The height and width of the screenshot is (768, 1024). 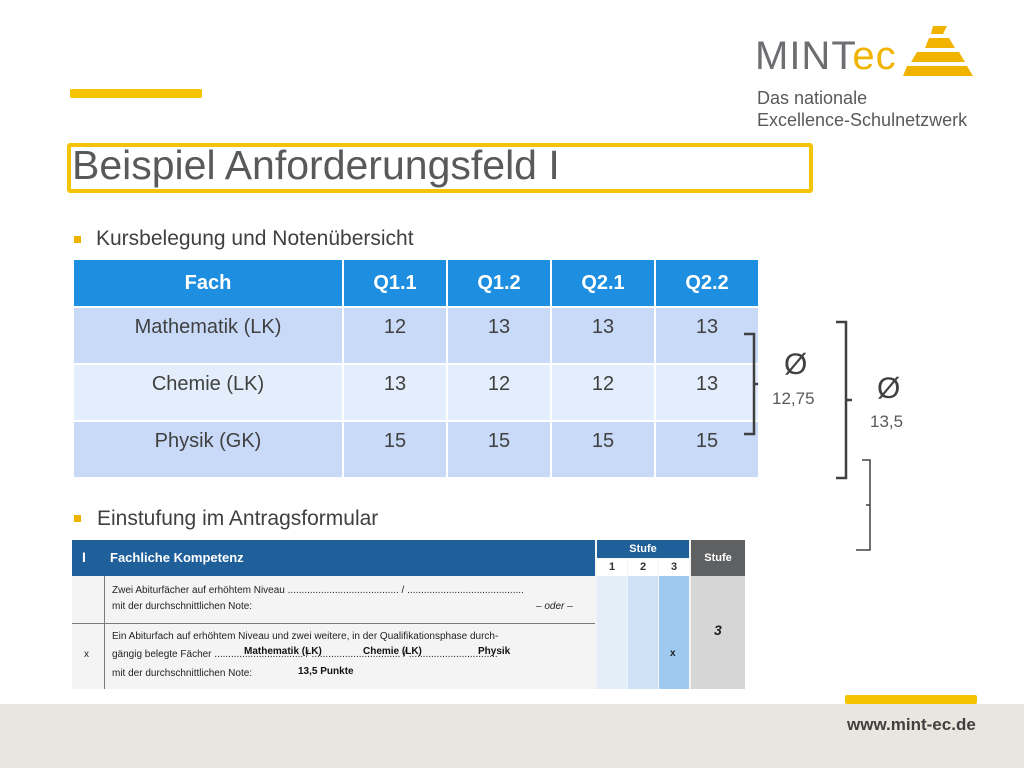 I want to click on form-result-col, so click(x=718, y=632).